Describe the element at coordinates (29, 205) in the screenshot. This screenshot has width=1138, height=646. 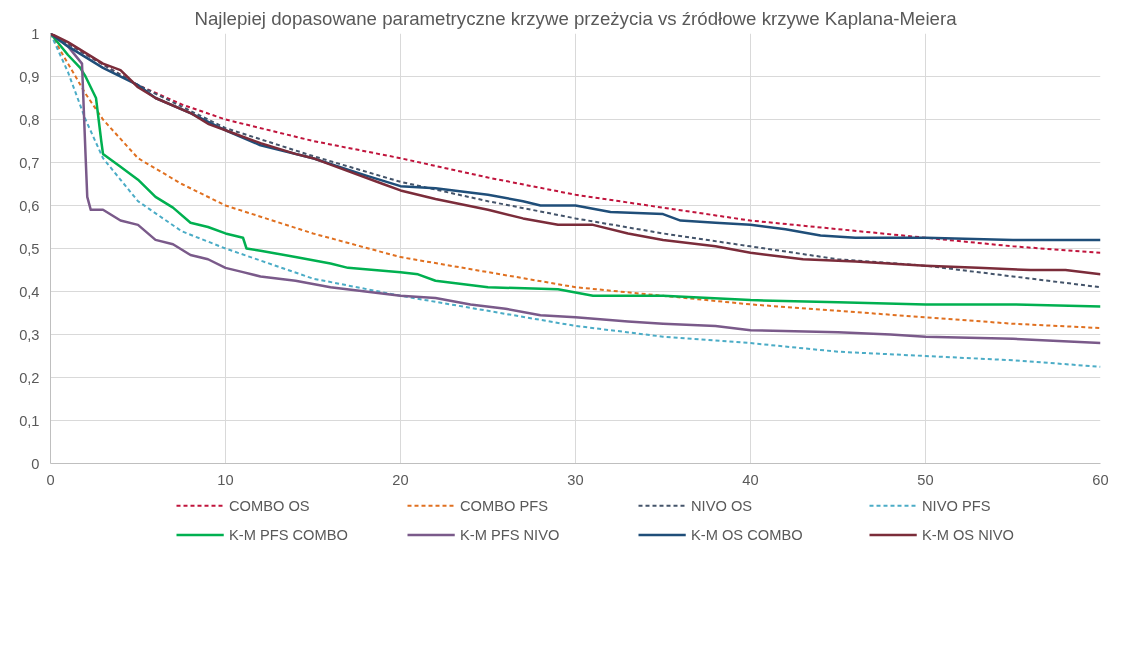
I see `y-tick-label: 0,6` at that location.